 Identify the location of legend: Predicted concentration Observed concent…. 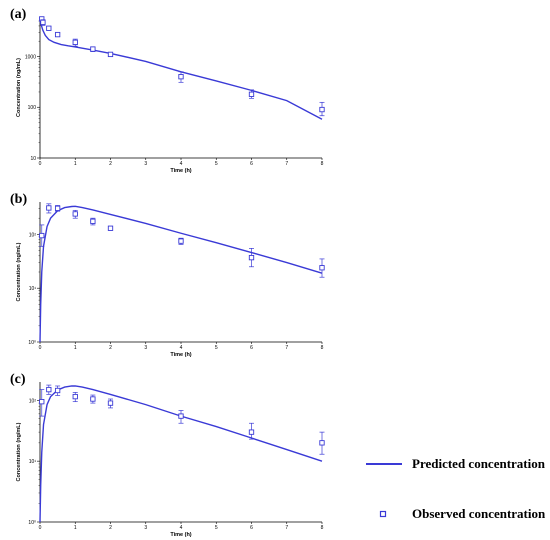
(456, 488).